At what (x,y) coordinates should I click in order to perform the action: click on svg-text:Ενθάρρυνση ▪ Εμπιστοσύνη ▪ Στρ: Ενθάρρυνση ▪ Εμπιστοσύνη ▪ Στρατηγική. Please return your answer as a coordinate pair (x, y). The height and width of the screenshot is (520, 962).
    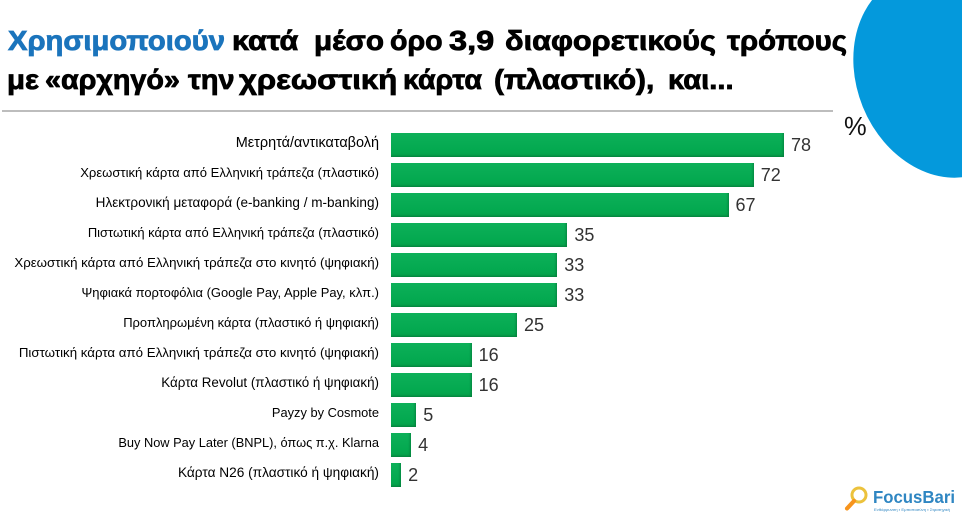
    Looking at the image, I should click on (912, 510).